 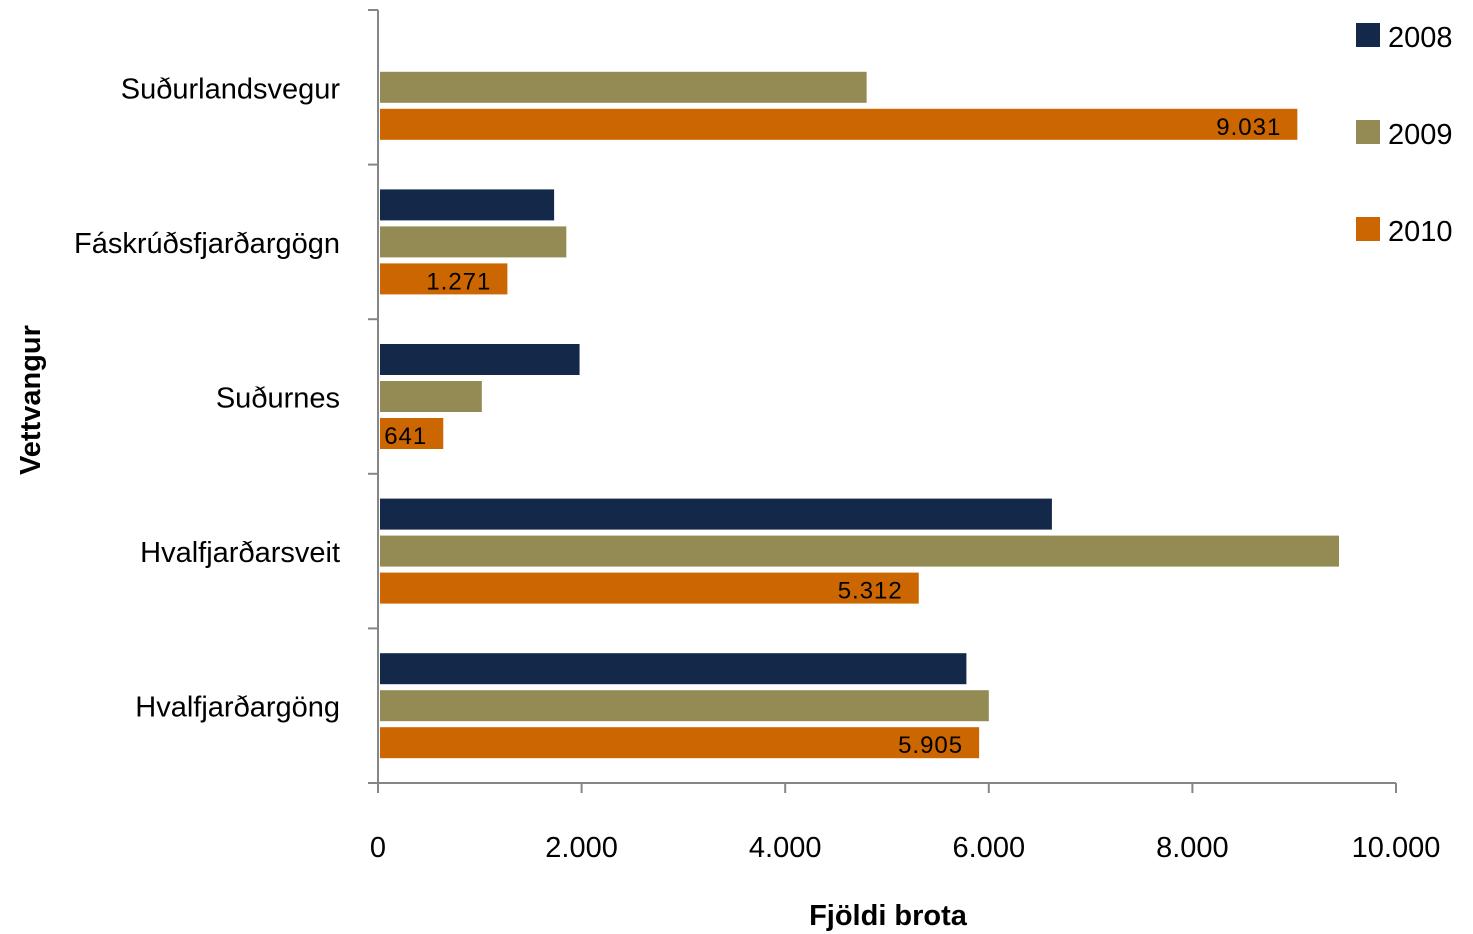 What do you see at coordinates (237, 708) in the screenshot?
I see `category-label: Hvalfjarðargöng` at bounding box center [237, 708].